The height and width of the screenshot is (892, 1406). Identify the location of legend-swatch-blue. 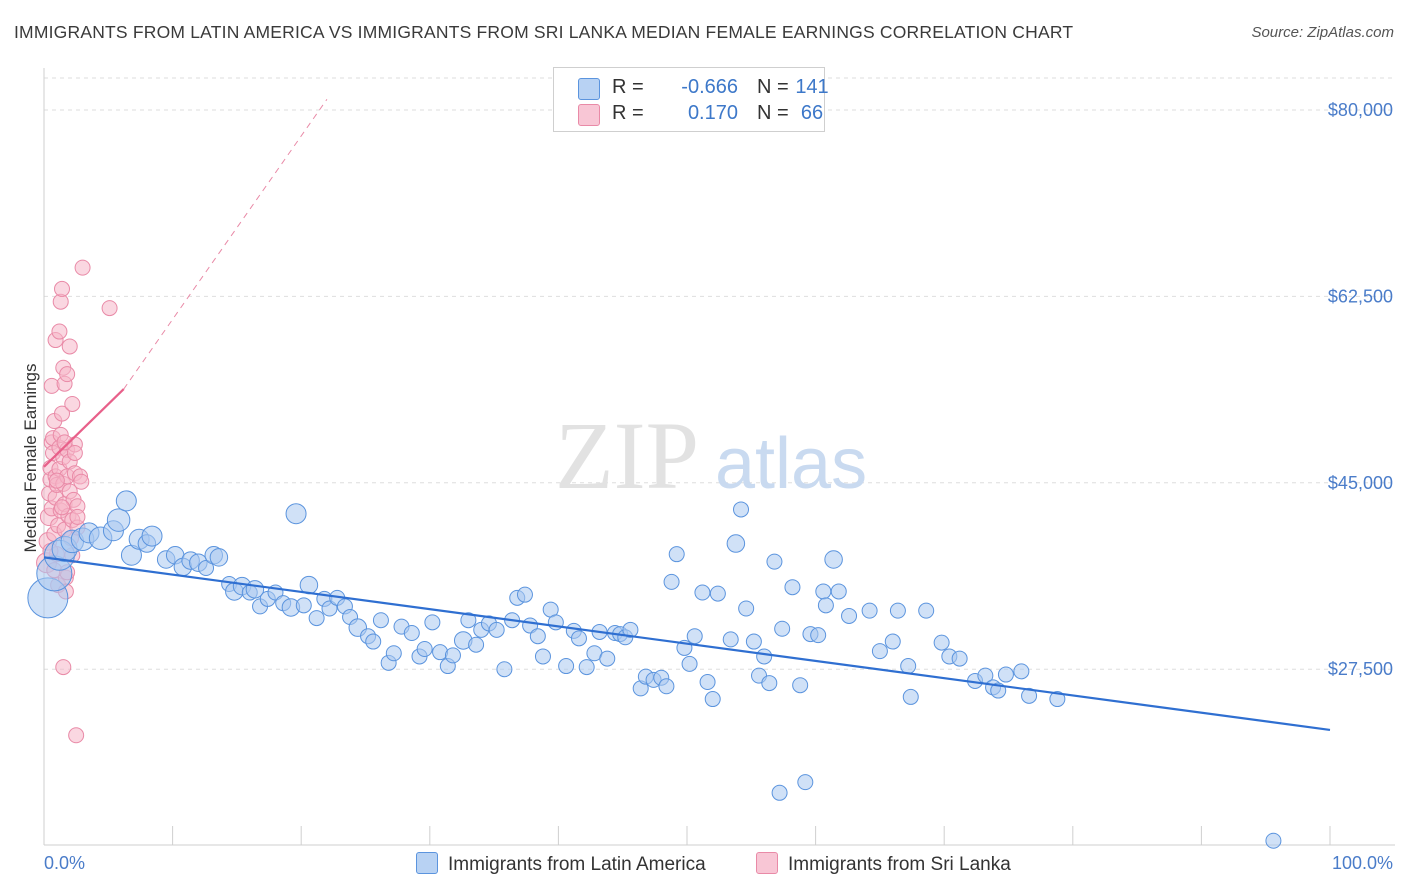
(589, 89).